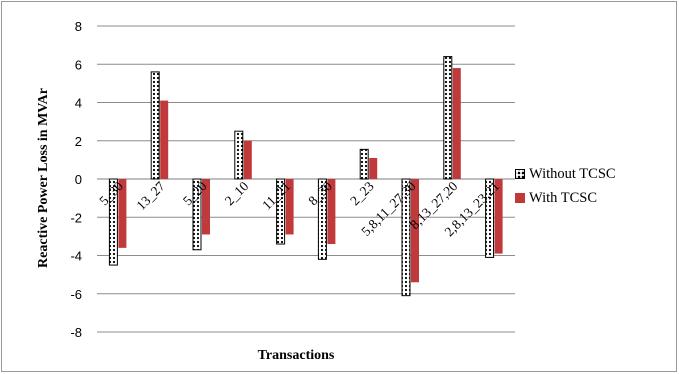  I want to click on x-category-label: 13_27, so click(150, 195).